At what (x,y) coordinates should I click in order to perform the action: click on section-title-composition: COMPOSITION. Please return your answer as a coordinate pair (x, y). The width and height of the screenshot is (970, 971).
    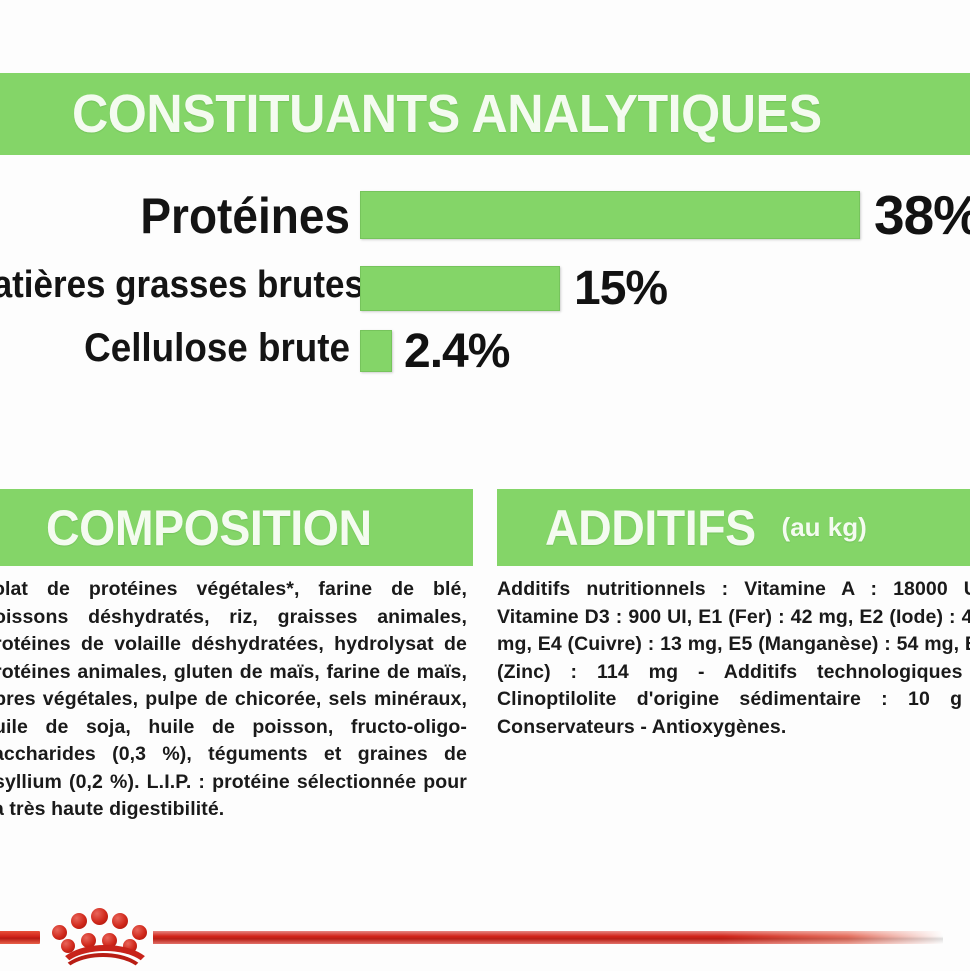
    Looking at the image, I should click on (209, 527).